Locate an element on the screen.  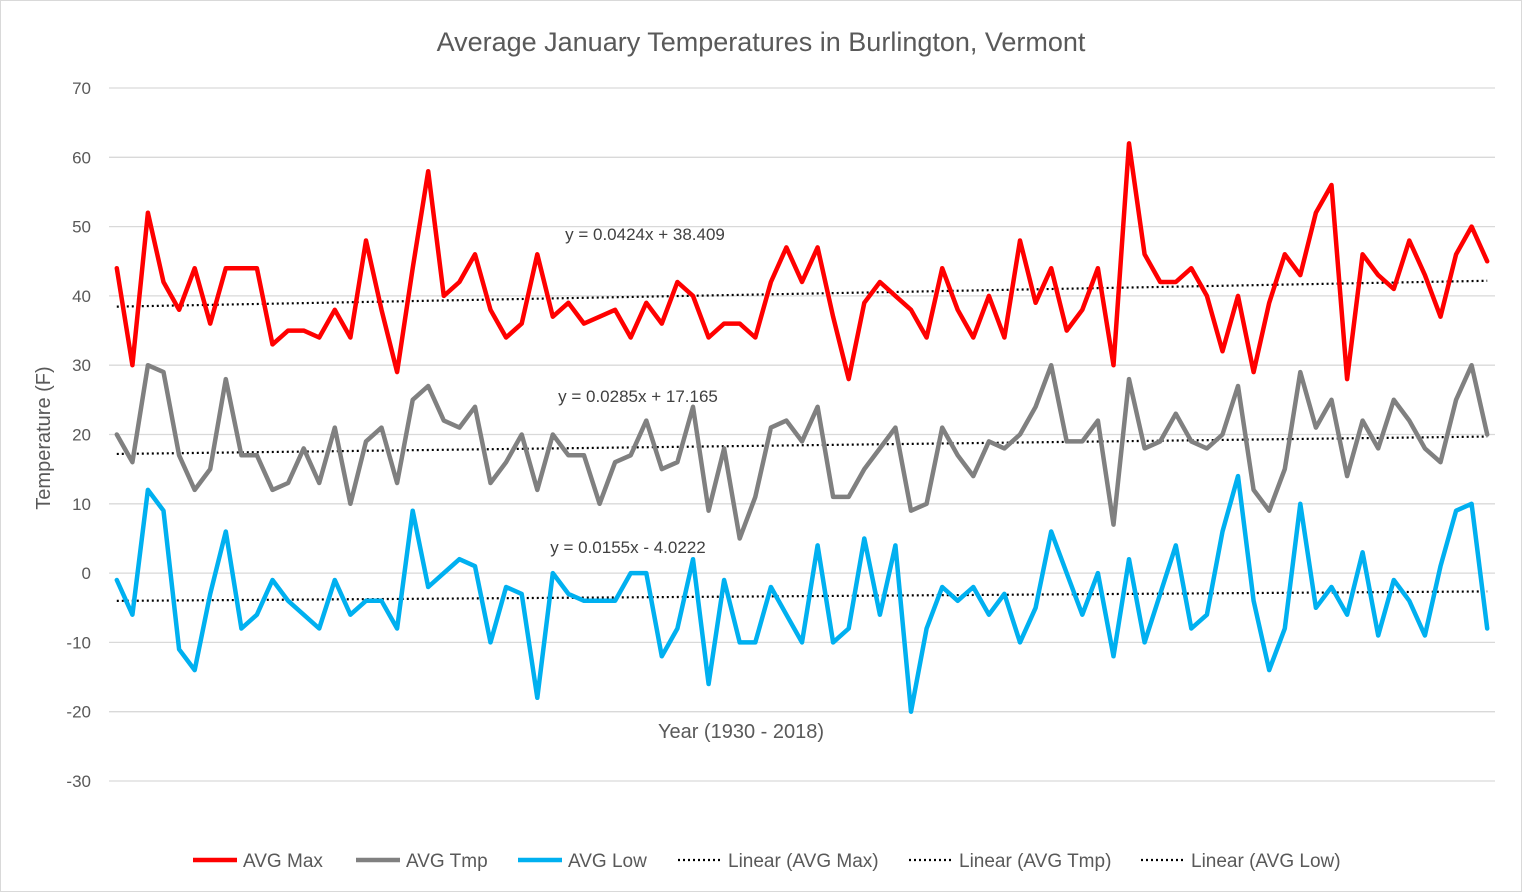
legend-label: AVG Tmp is located at coordinates (447, 861).